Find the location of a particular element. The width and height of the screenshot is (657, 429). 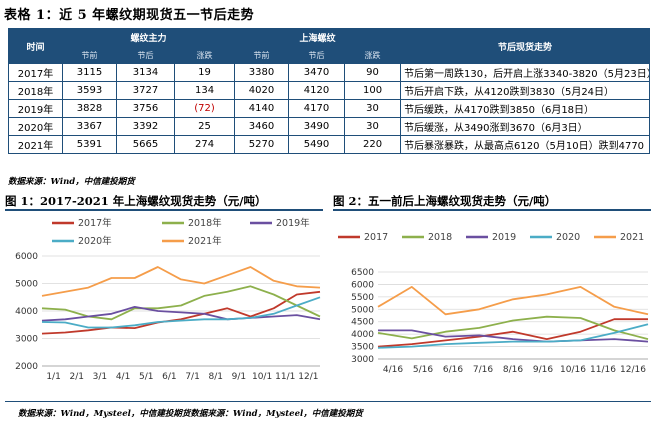

cell-note: 节后缓跌，从4170跌到3850（6月18日） is located at coordinates (525, 108).